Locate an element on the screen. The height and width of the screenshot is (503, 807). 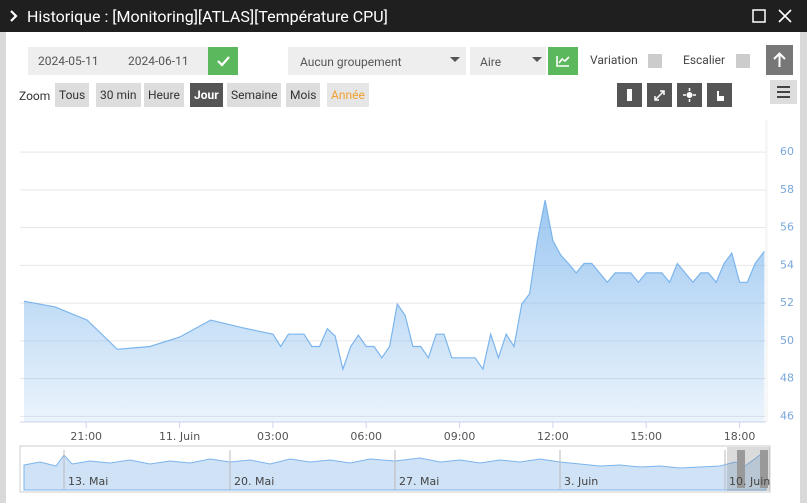
stair-label: Escalier is located at coordinates (704, 60).